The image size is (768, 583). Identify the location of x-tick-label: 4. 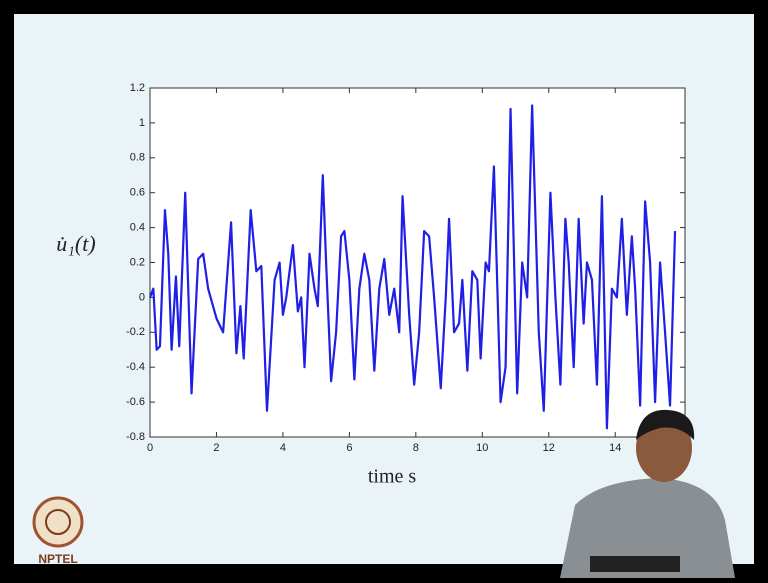
(283, 448).